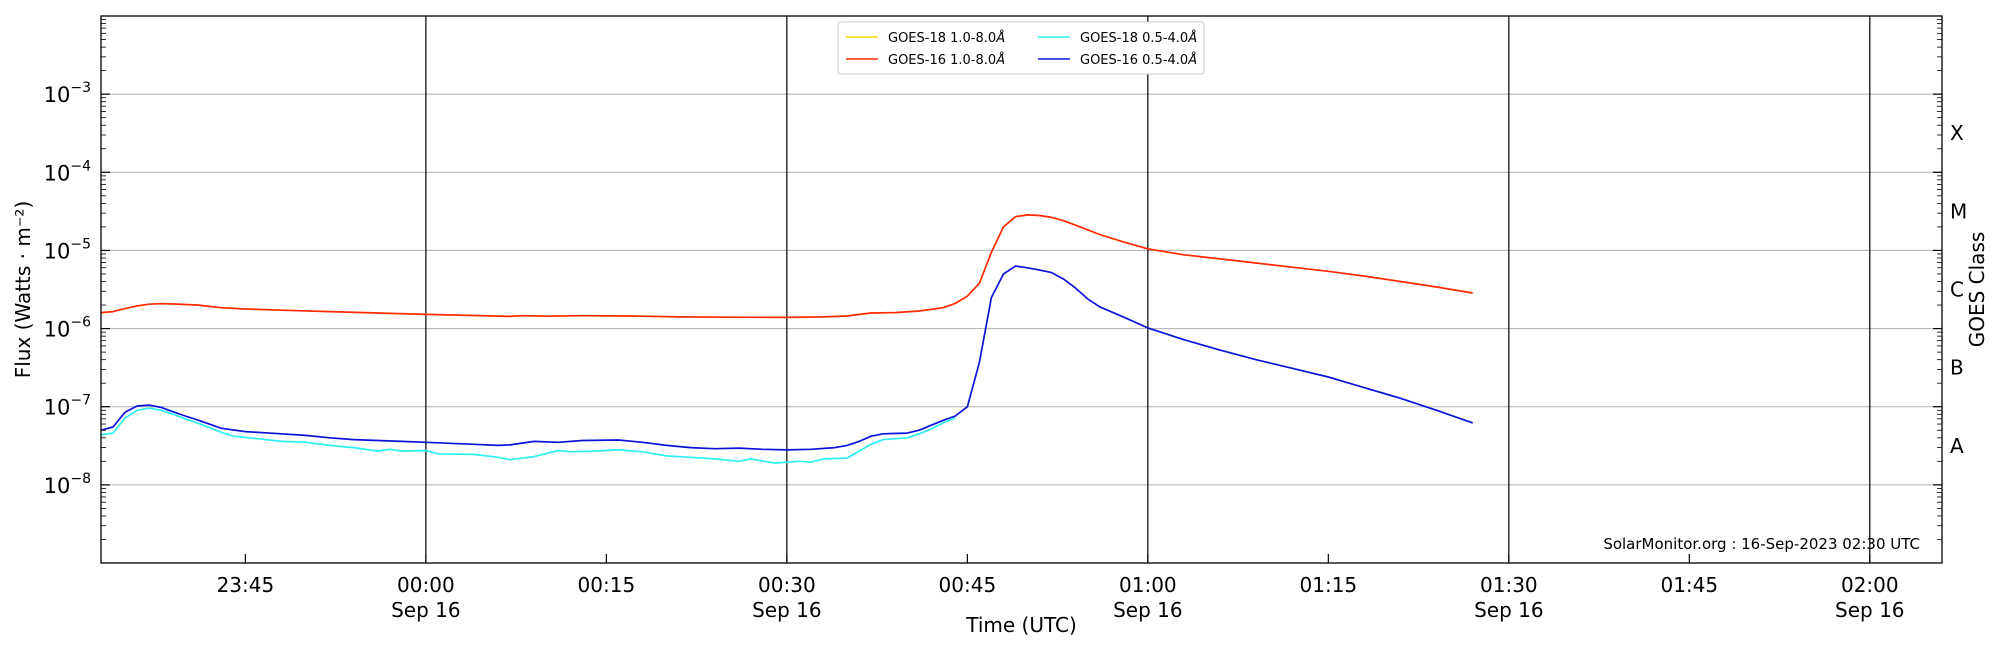  Describe the element at coordinates (1958, 211) in the screenshot. I see `goes-class-m: M` at that location.